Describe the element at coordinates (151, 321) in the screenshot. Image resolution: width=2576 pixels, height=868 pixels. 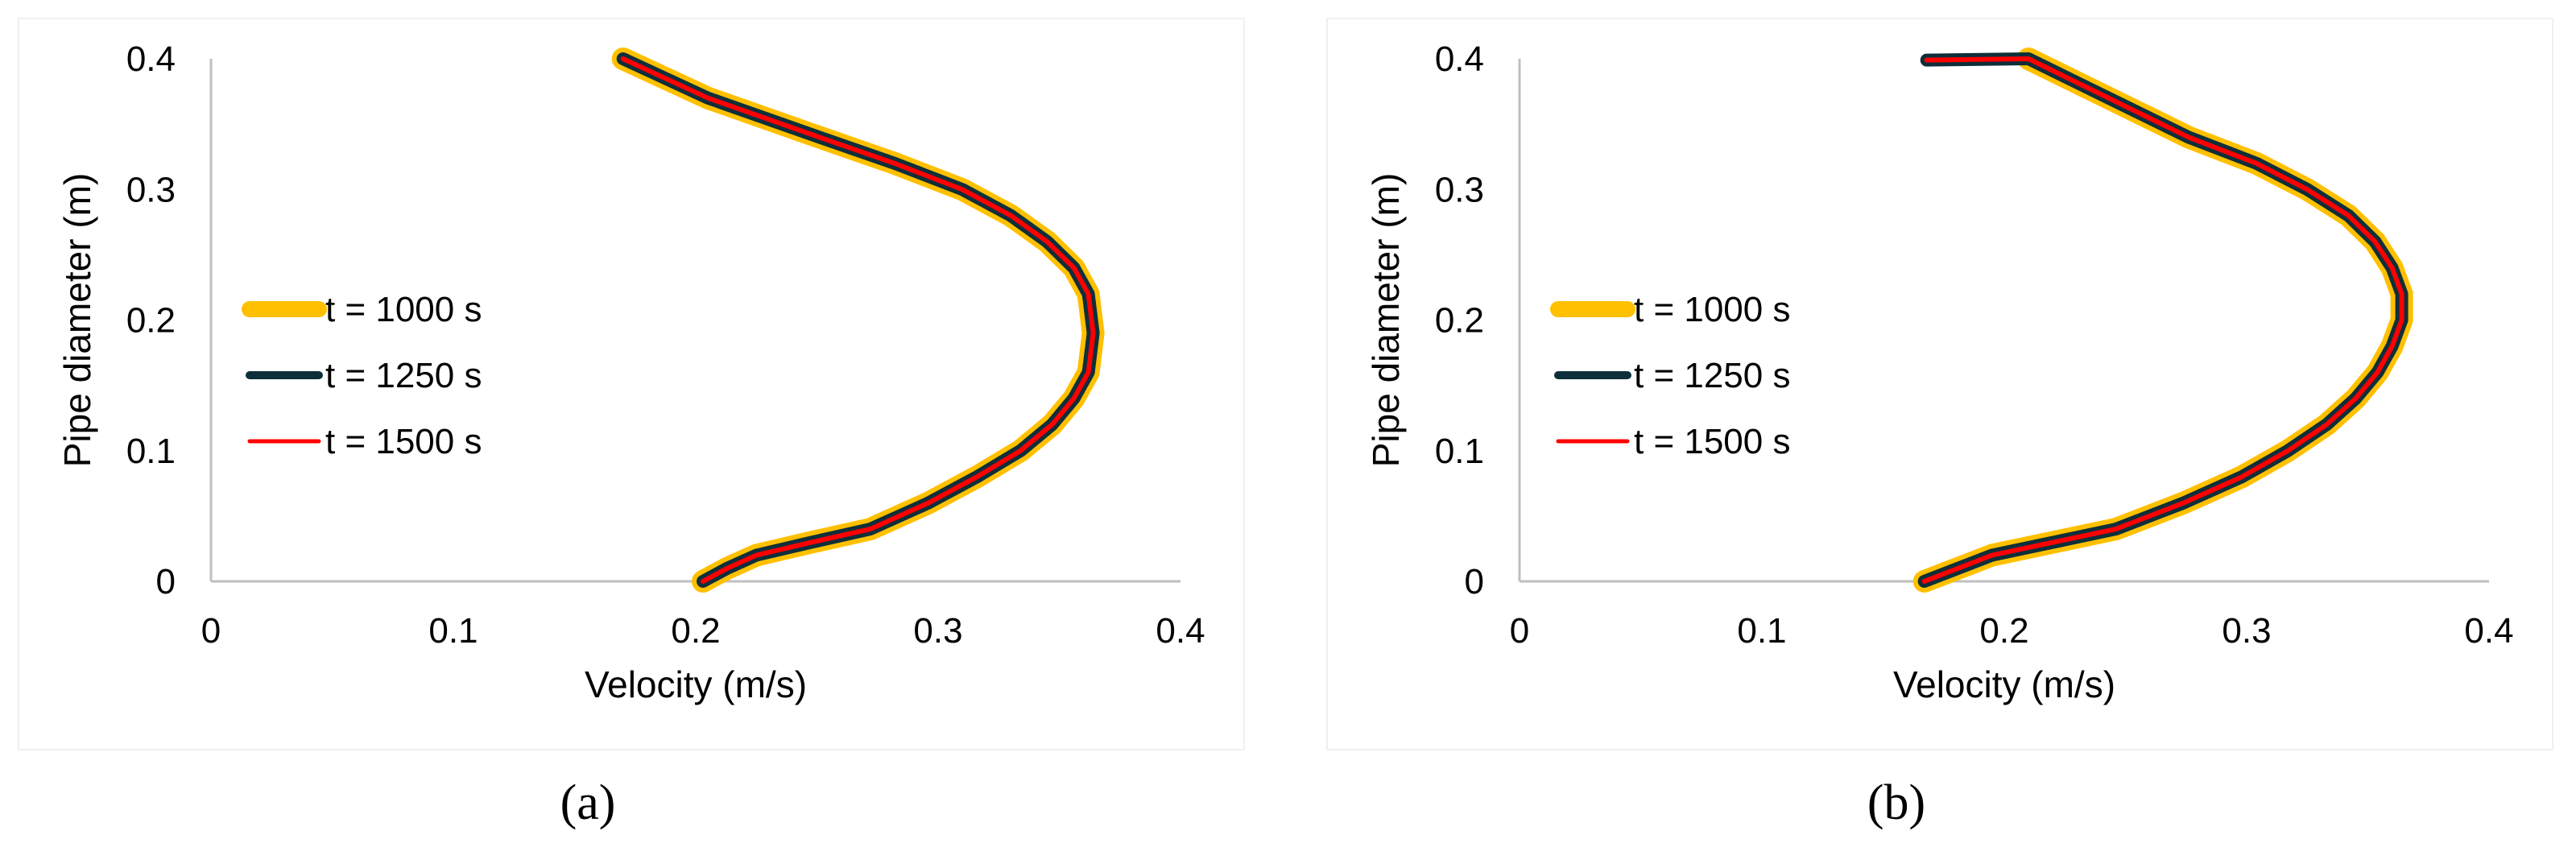
I see `y-tick-label-a: 0.2` at that location.